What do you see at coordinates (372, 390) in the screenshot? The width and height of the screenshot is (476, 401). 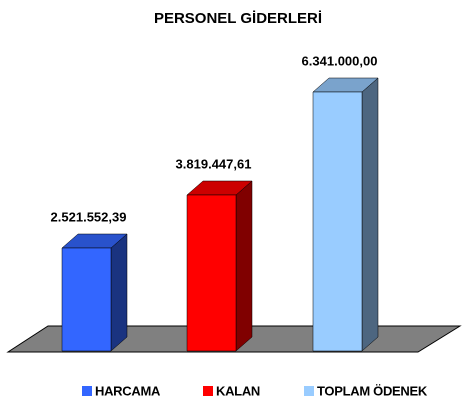 I see `legend-label: TOPLAM ÖDENEK` at bounding box center [372, 390].